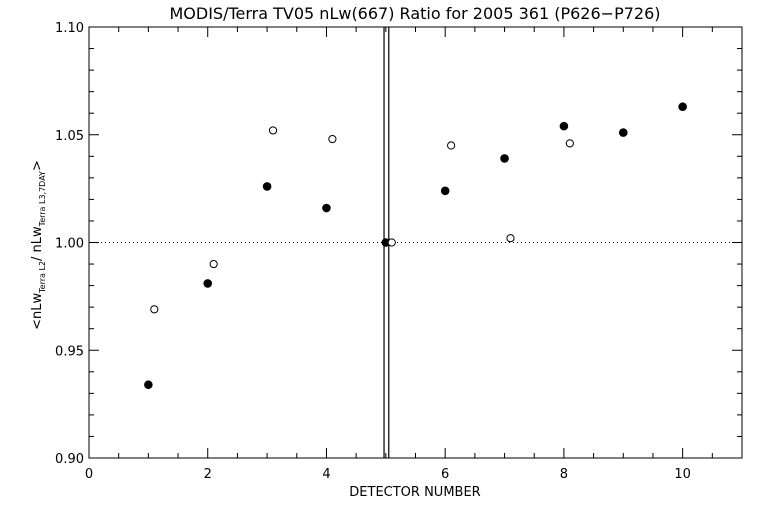  What do you see at coordinates (89, 474) in the screenshot?
I see `x-tick-label: 0` at bounding box center [89, 474].